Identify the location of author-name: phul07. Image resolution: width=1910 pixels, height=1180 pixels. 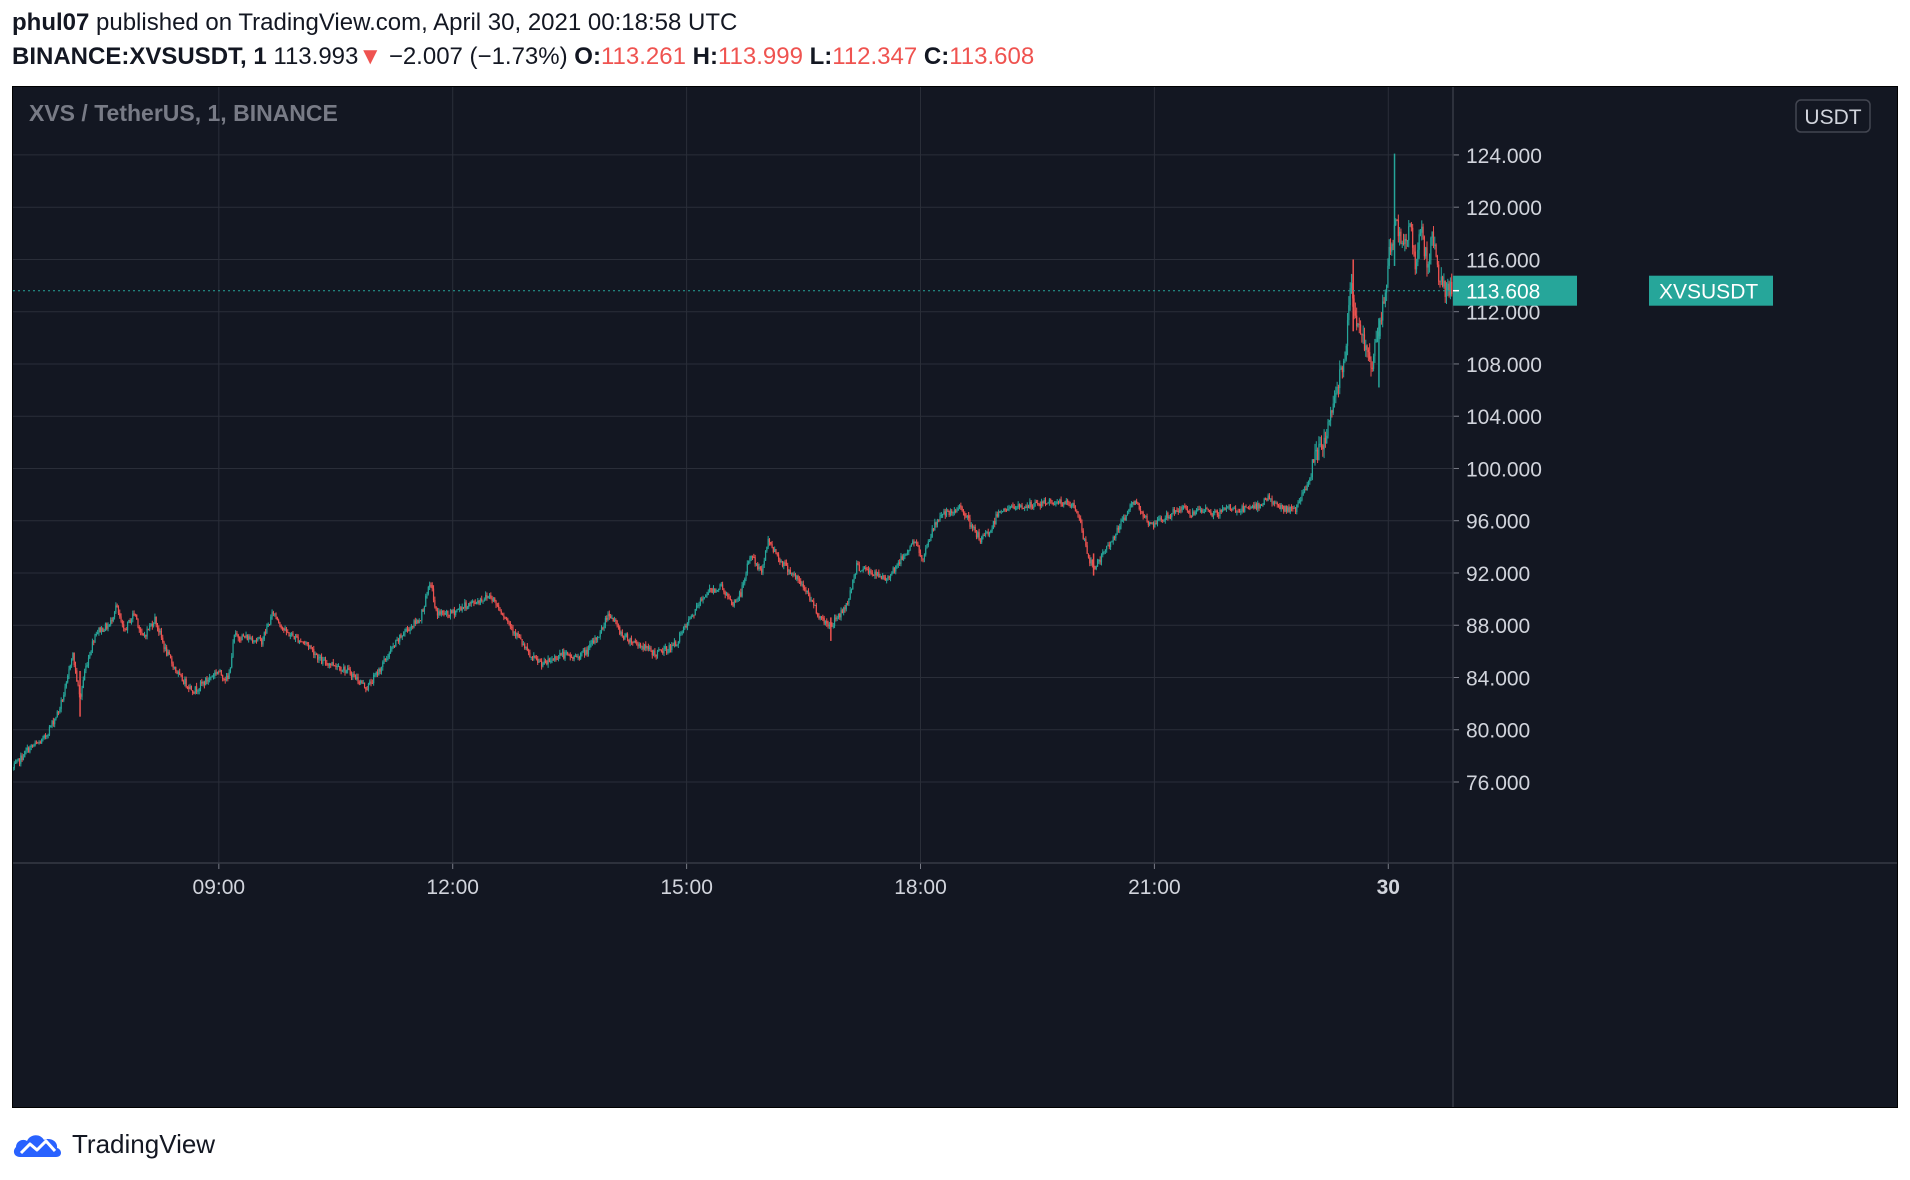
(51, 22).